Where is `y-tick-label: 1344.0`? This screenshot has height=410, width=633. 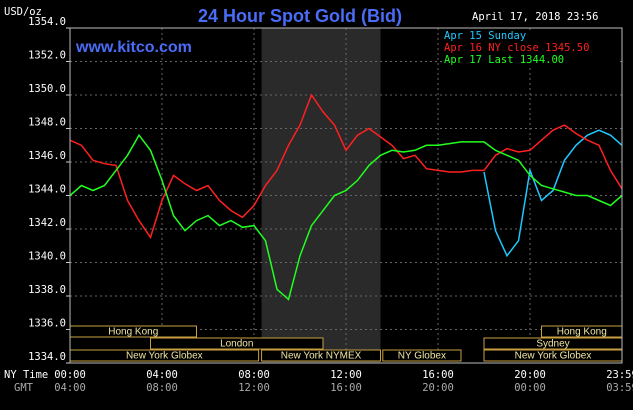 y-tick-label: 1344.0 is located at coordinates (47, 190).